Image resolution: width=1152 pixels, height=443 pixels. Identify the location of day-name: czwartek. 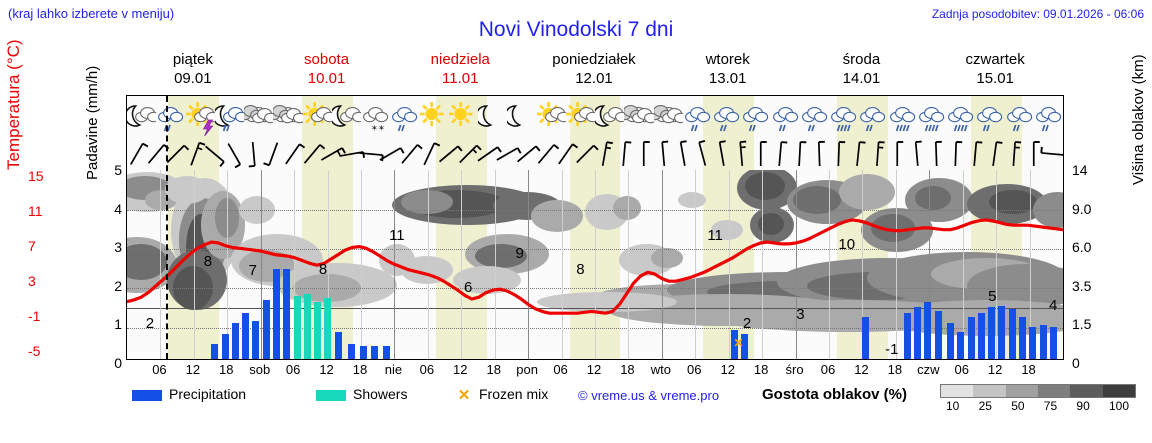
(995, 59).